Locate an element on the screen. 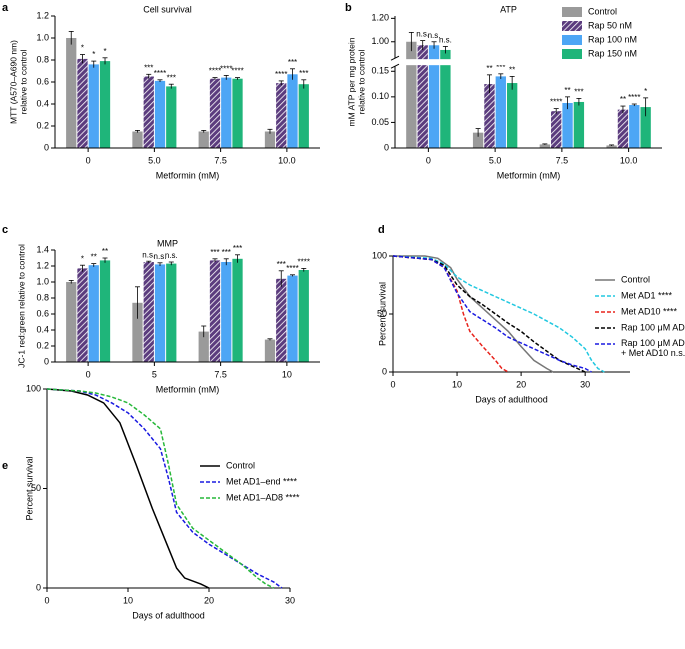 This screenshot has width=685, height=649. legend-label: Met AD1–AD8 **** is located at coordinates (263, 497).